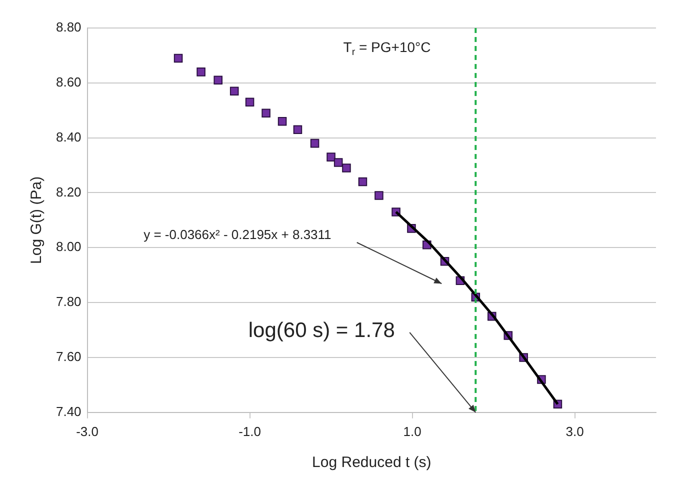 This screenshot has width=682, height=502. What do you see at coordinates (87, 431) in the screenshot?
I see `x-tick-label: -3.0` at bounding box center [87, 431].